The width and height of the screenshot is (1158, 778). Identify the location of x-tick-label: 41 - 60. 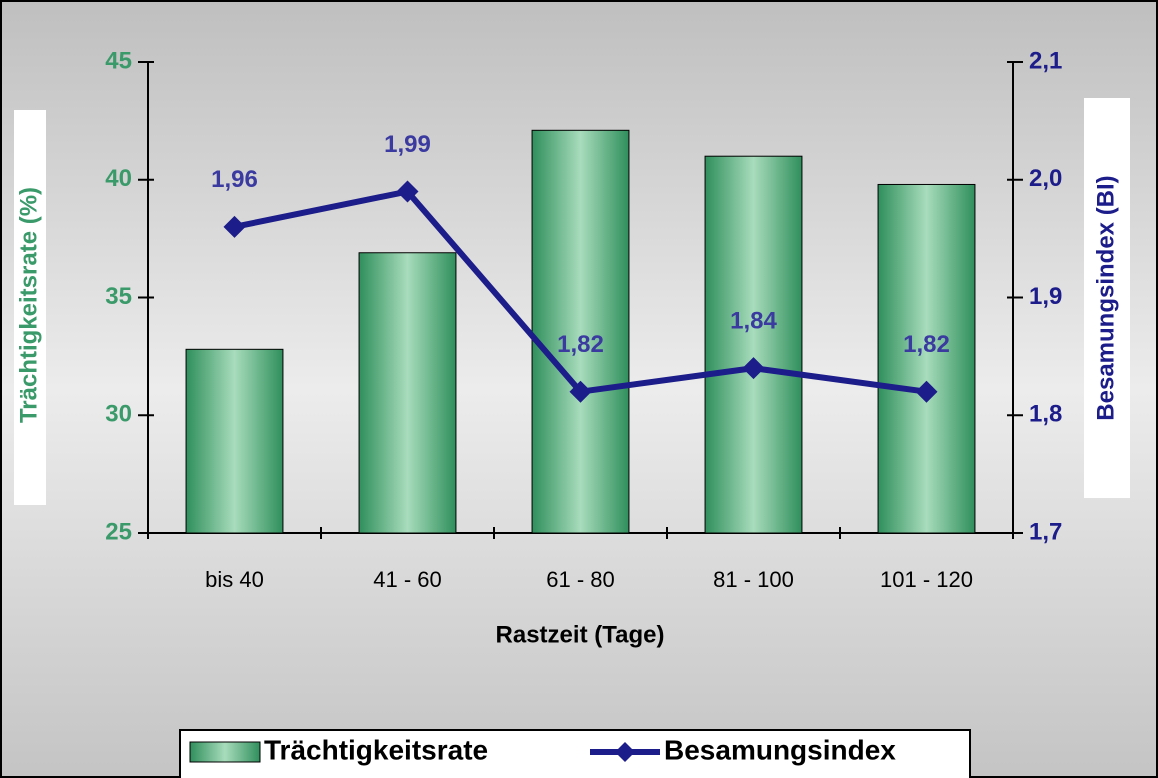
(407, 579).